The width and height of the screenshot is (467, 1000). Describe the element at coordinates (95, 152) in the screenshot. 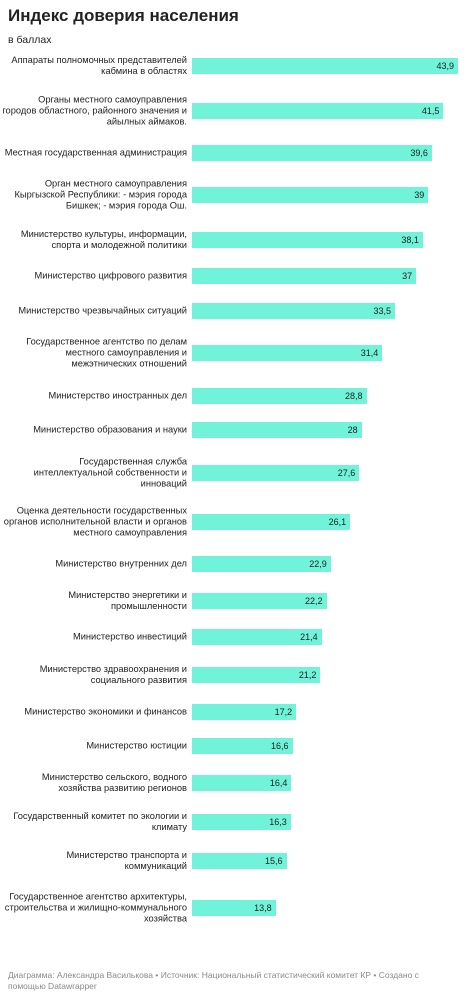

I see `category-label: Местная государственная администрация` at that location.